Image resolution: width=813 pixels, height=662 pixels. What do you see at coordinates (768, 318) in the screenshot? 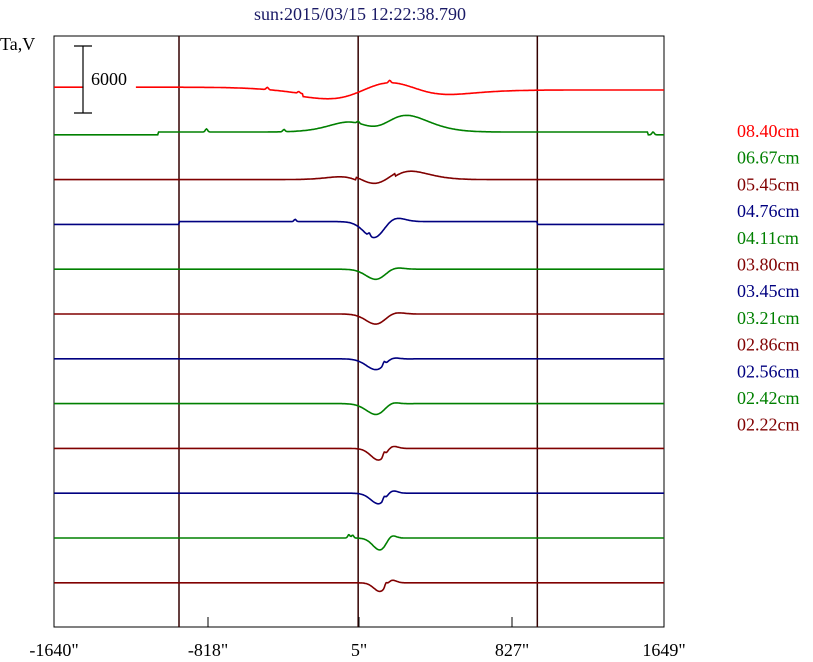
I see `legend-entry-03.21cm: 03.21cm` at bounding box center [768, 318].